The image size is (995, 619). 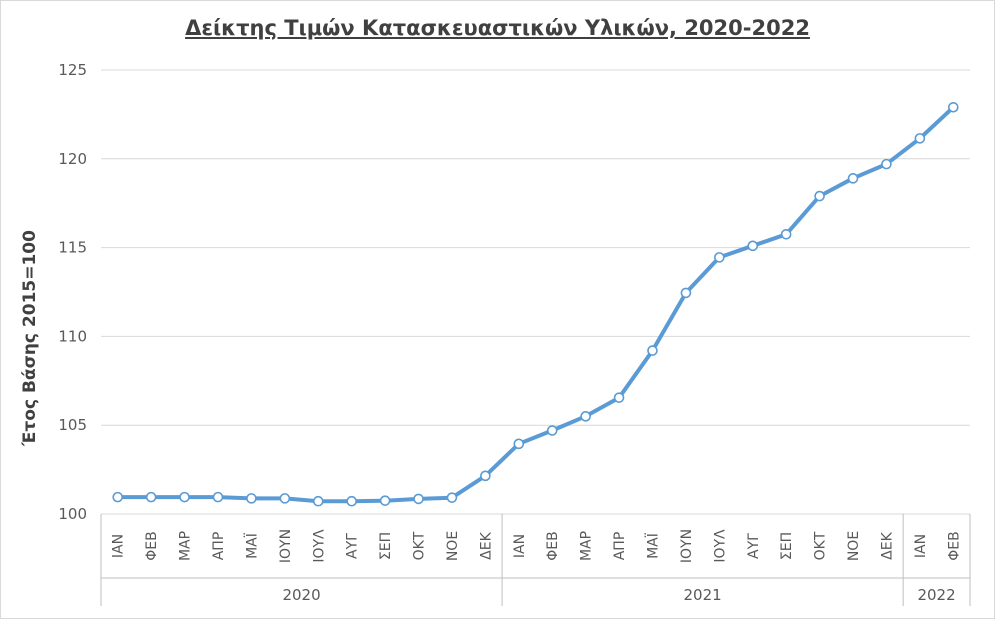 What do you see at coordinates (703, 595) in the screenshot?
I see `year-label: 2021` at bounding box center [703, 595].